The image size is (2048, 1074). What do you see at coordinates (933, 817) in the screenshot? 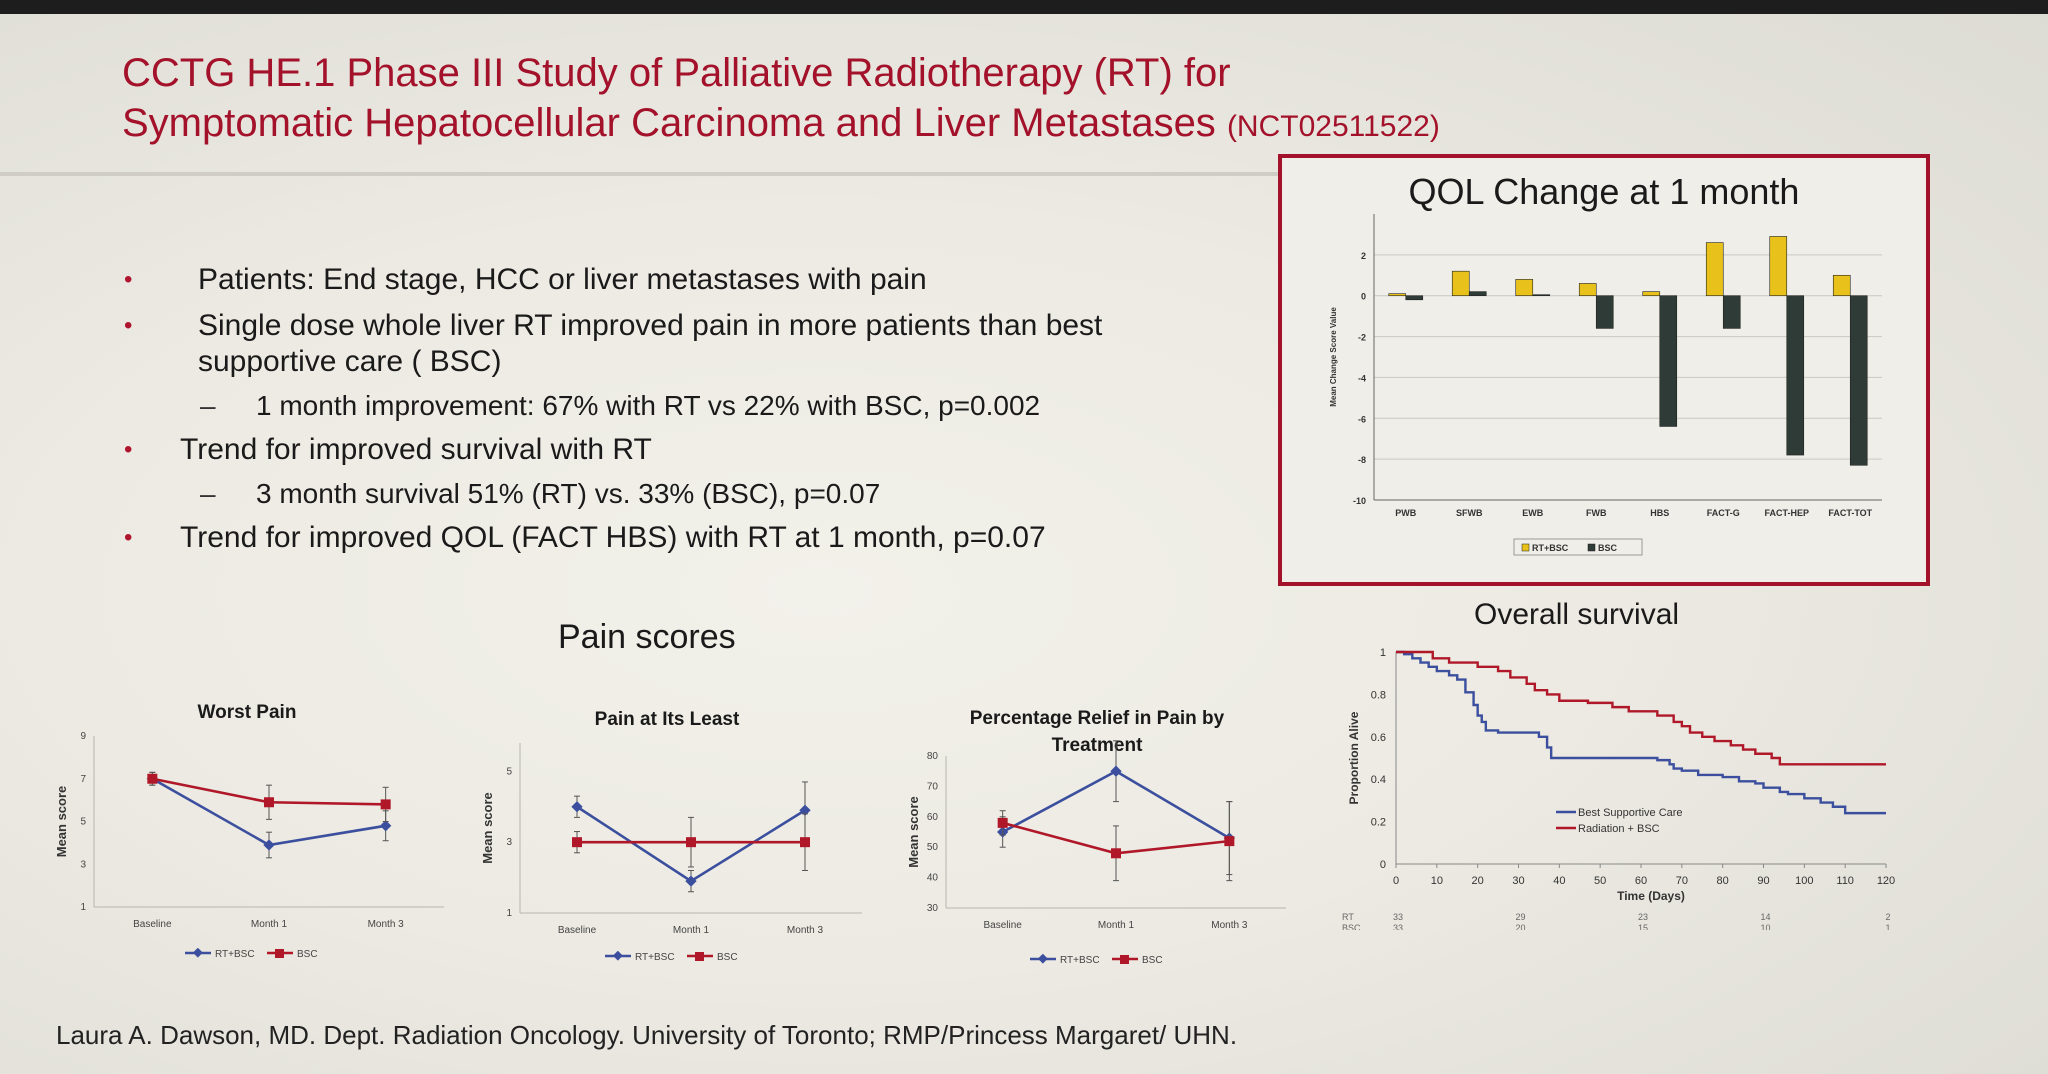
I see `pain-ytick-label: 60` at bounding box center [933, 817].